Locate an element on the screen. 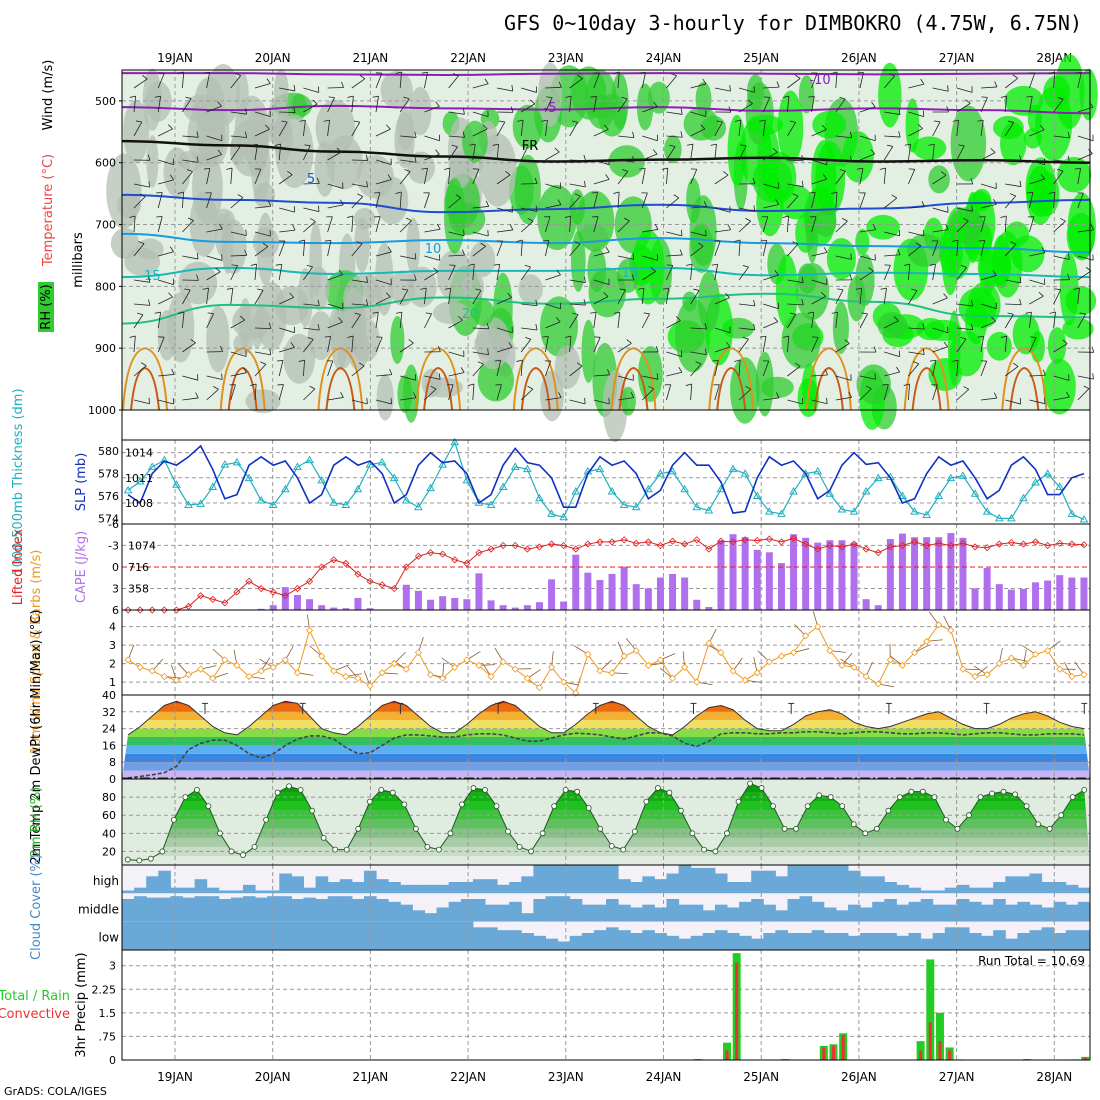 The height and width of the screenshot is (1100, 1100). bottom-date-label: 25JAN is located at coordinates (761, 1077).